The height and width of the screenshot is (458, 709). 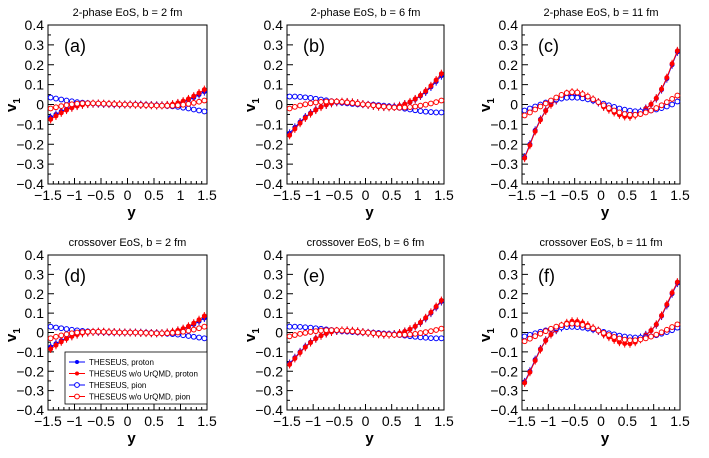 What do you see at coordinates (207, 421) in the screenshot?
I see `panel-d-xtick-label: 1.5` at bounding box center [207, 421].